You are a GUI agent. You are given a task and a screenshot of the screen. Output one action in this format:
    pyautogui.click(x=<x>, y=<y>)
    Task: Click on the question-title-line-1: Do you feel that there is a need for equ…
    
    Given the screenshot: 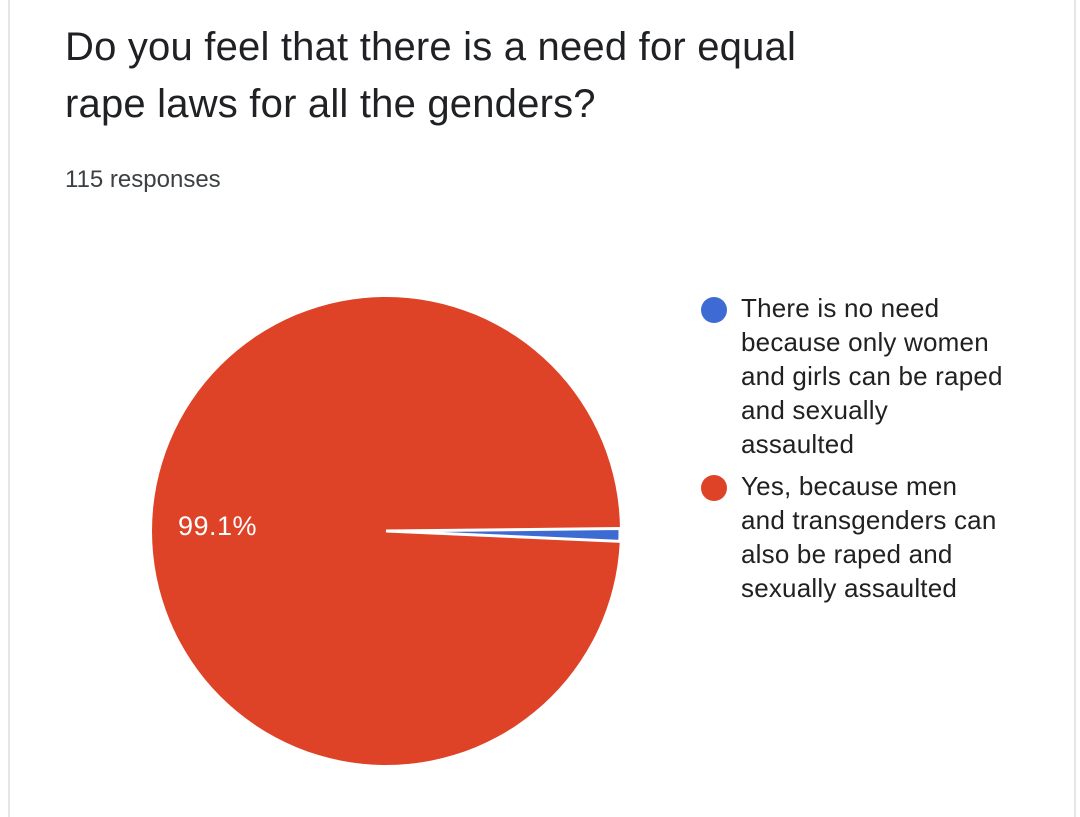 What is the action you would take?
    pyautogui.click(x=431, y=47)
    